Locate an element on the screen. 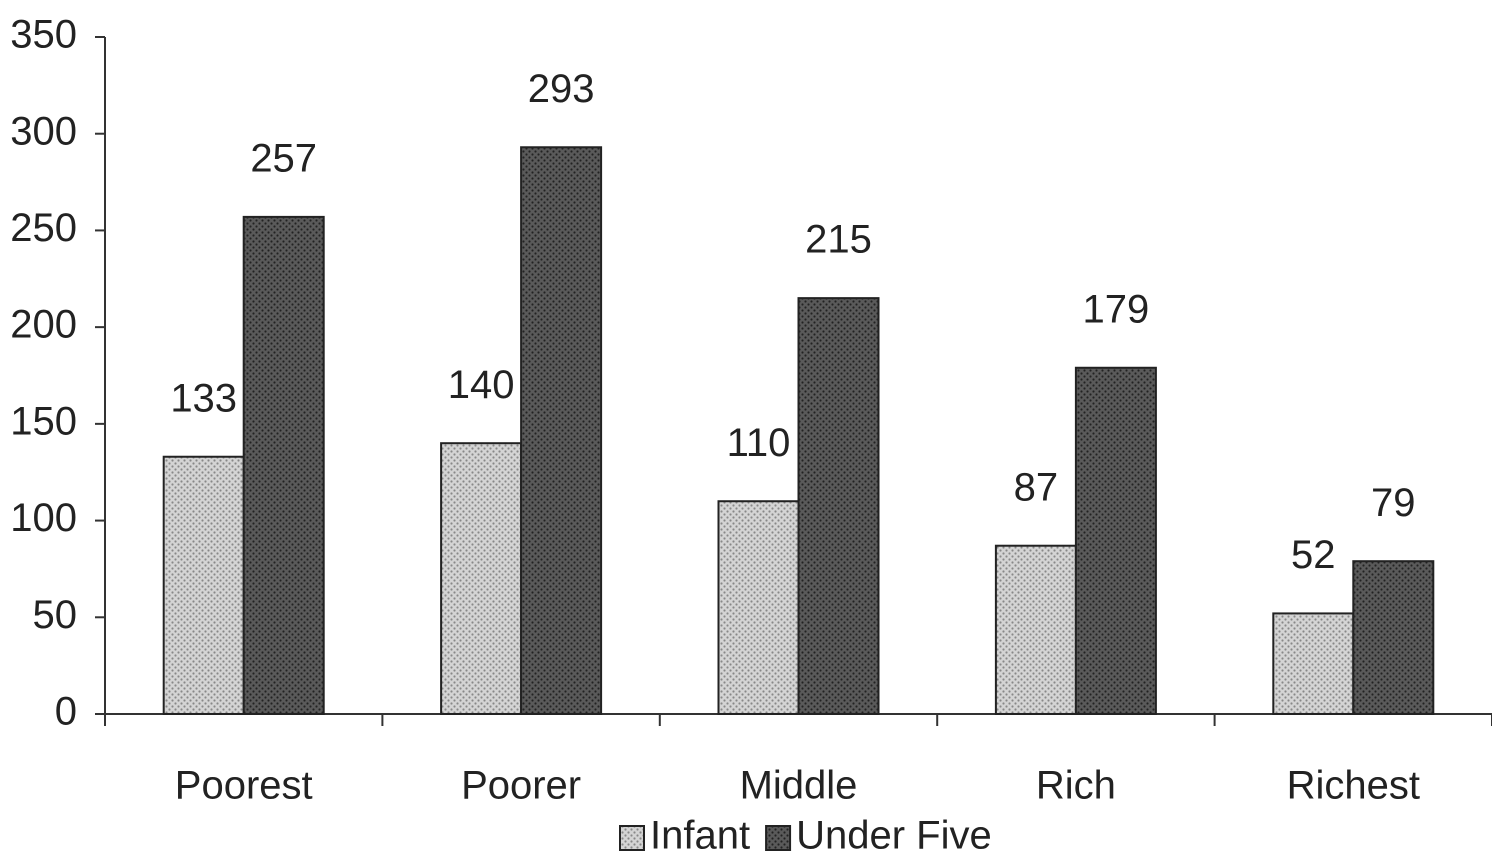 This screenshot has height=860, width=1492. value-label: 293 is located at coordinates (561, 89).